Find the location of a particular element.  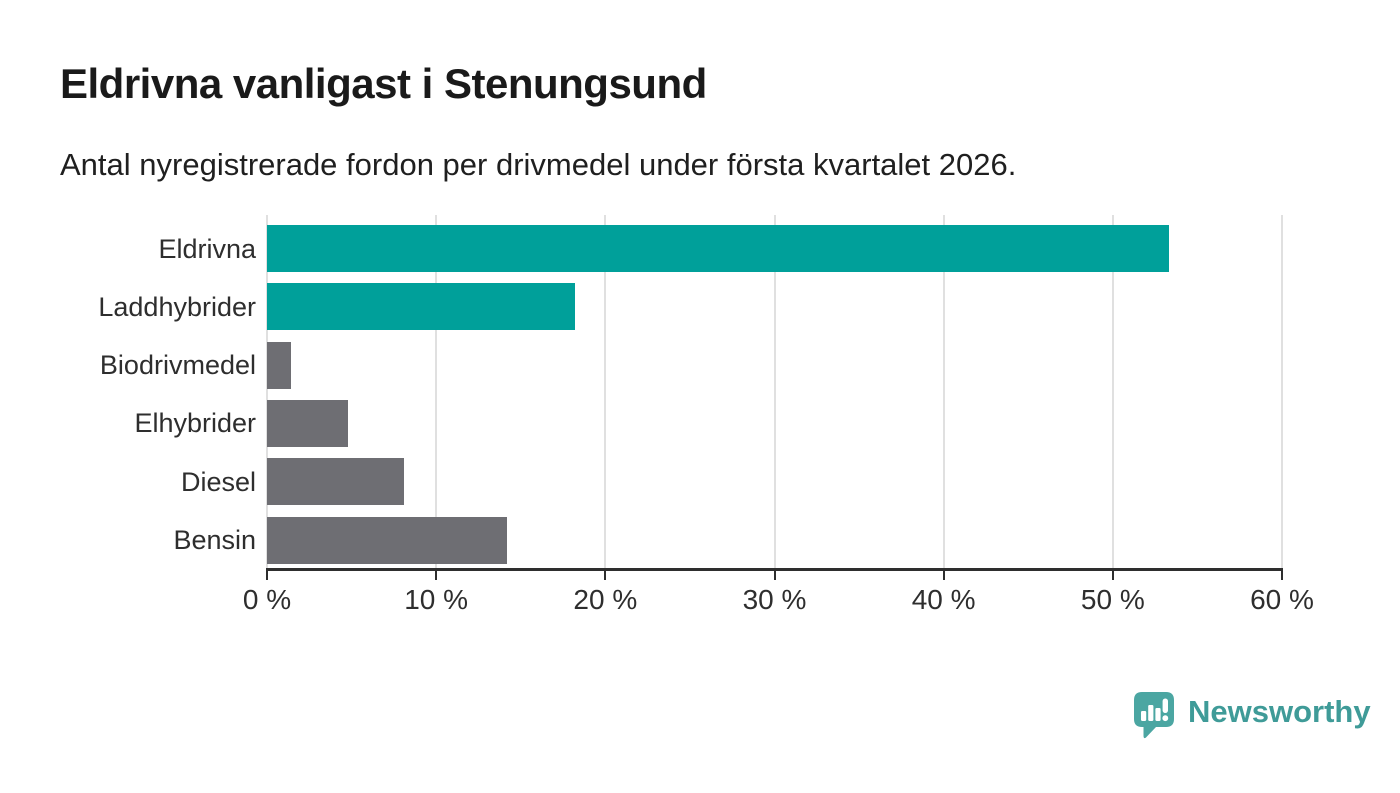

chart-title: Eldrivna vanligast i Stenungsund is located at coordinates (383, 83).